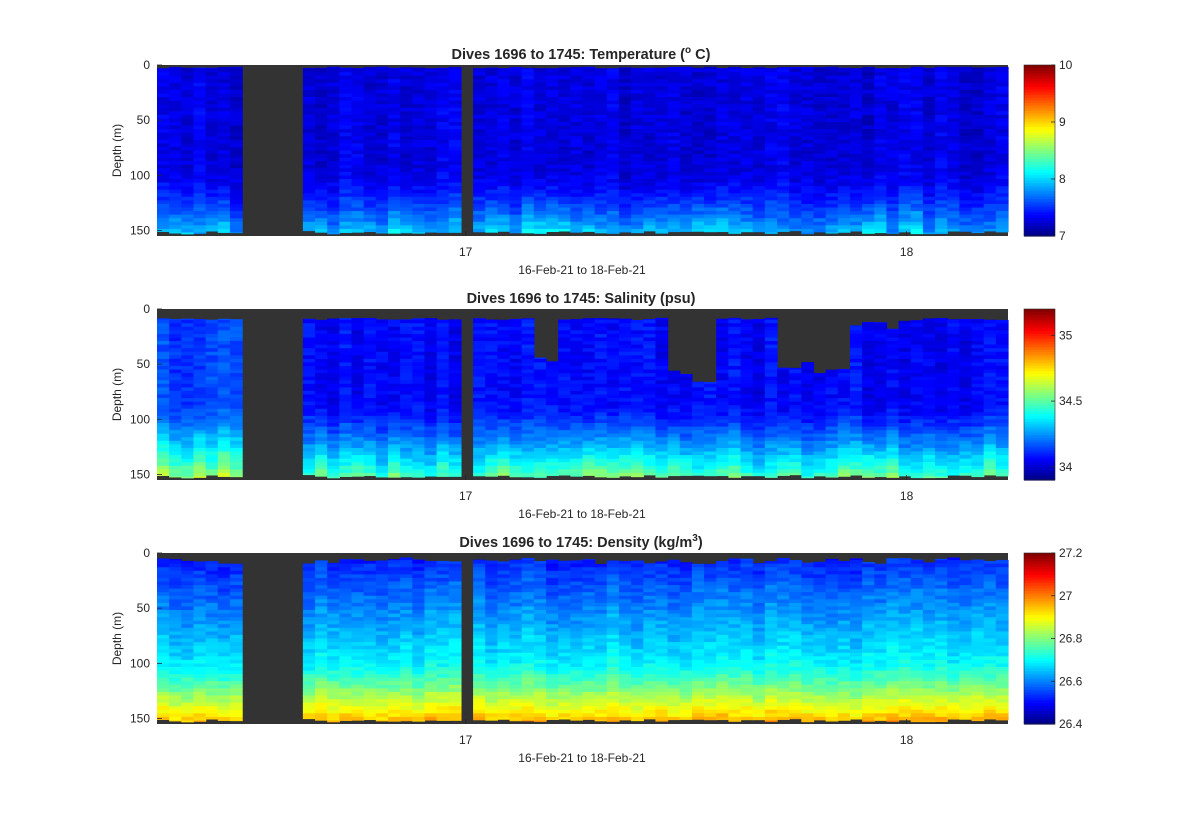 This screenshot has width=1200, height=815. I want to click on colorbar-step, so click(1039, 141).